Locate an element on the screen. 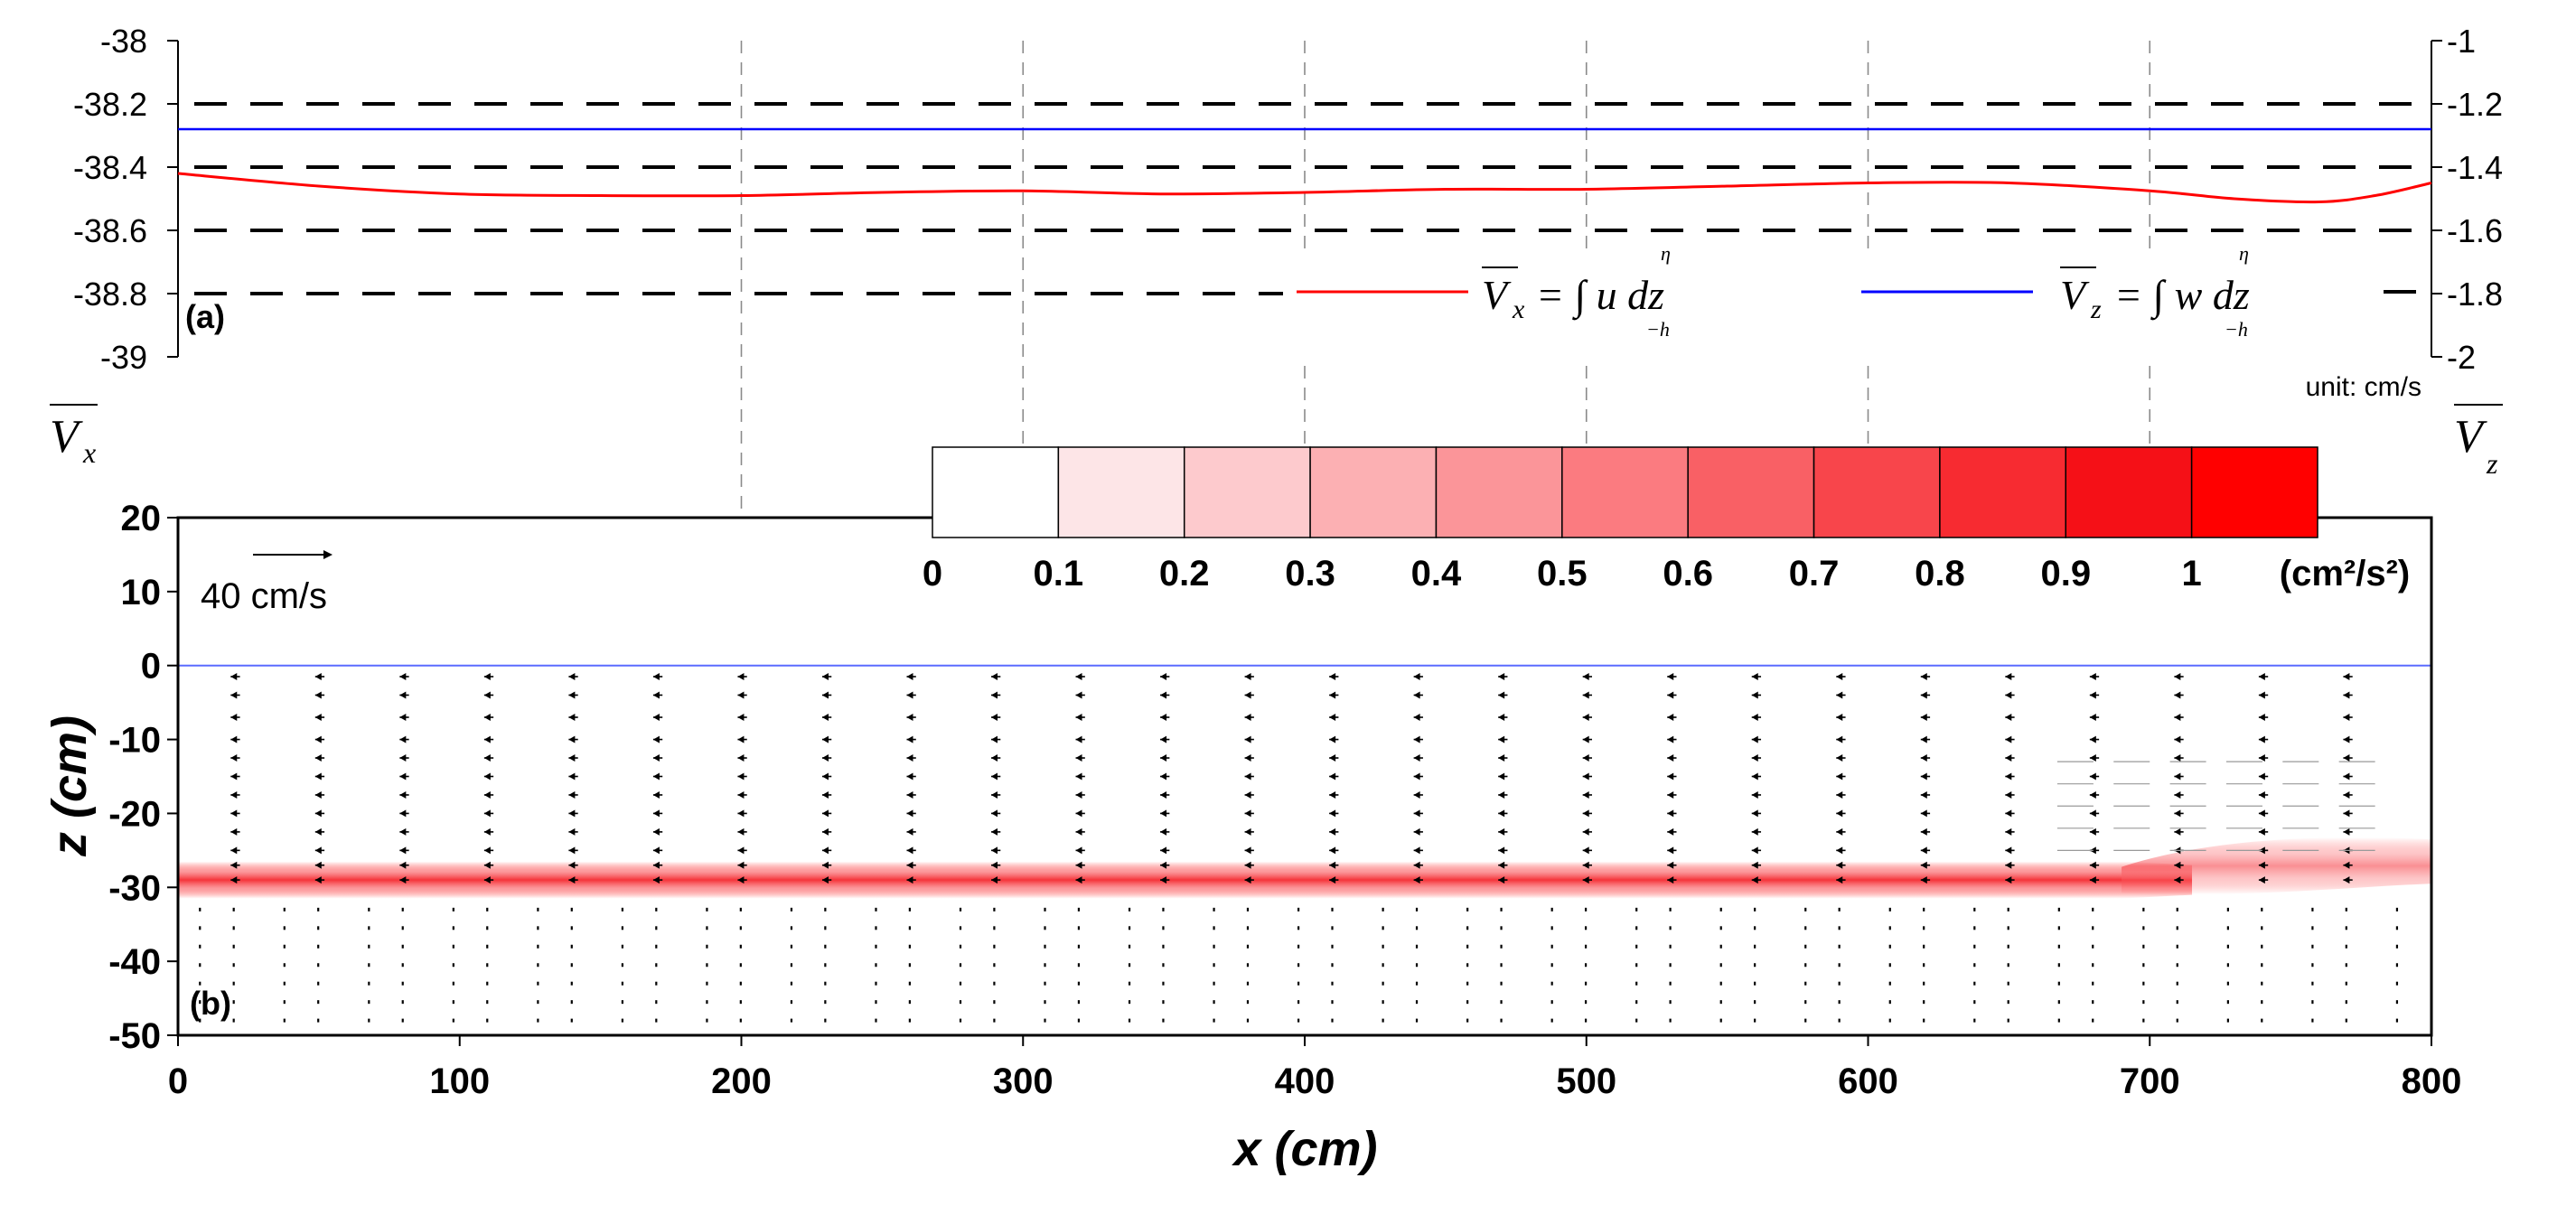 The width and height of the screenshot is (2576, 1206). left-tick-label: -39 is located at coordinates (123, 357).